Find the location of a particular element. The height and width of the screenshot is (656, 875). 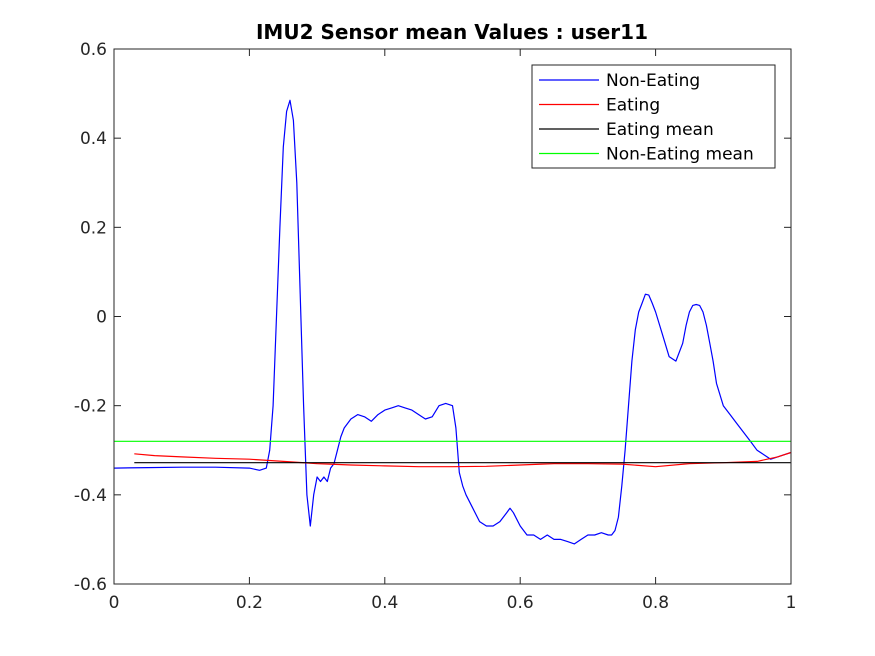

x-tick-label: 1 is located at coordinates (791, 603).